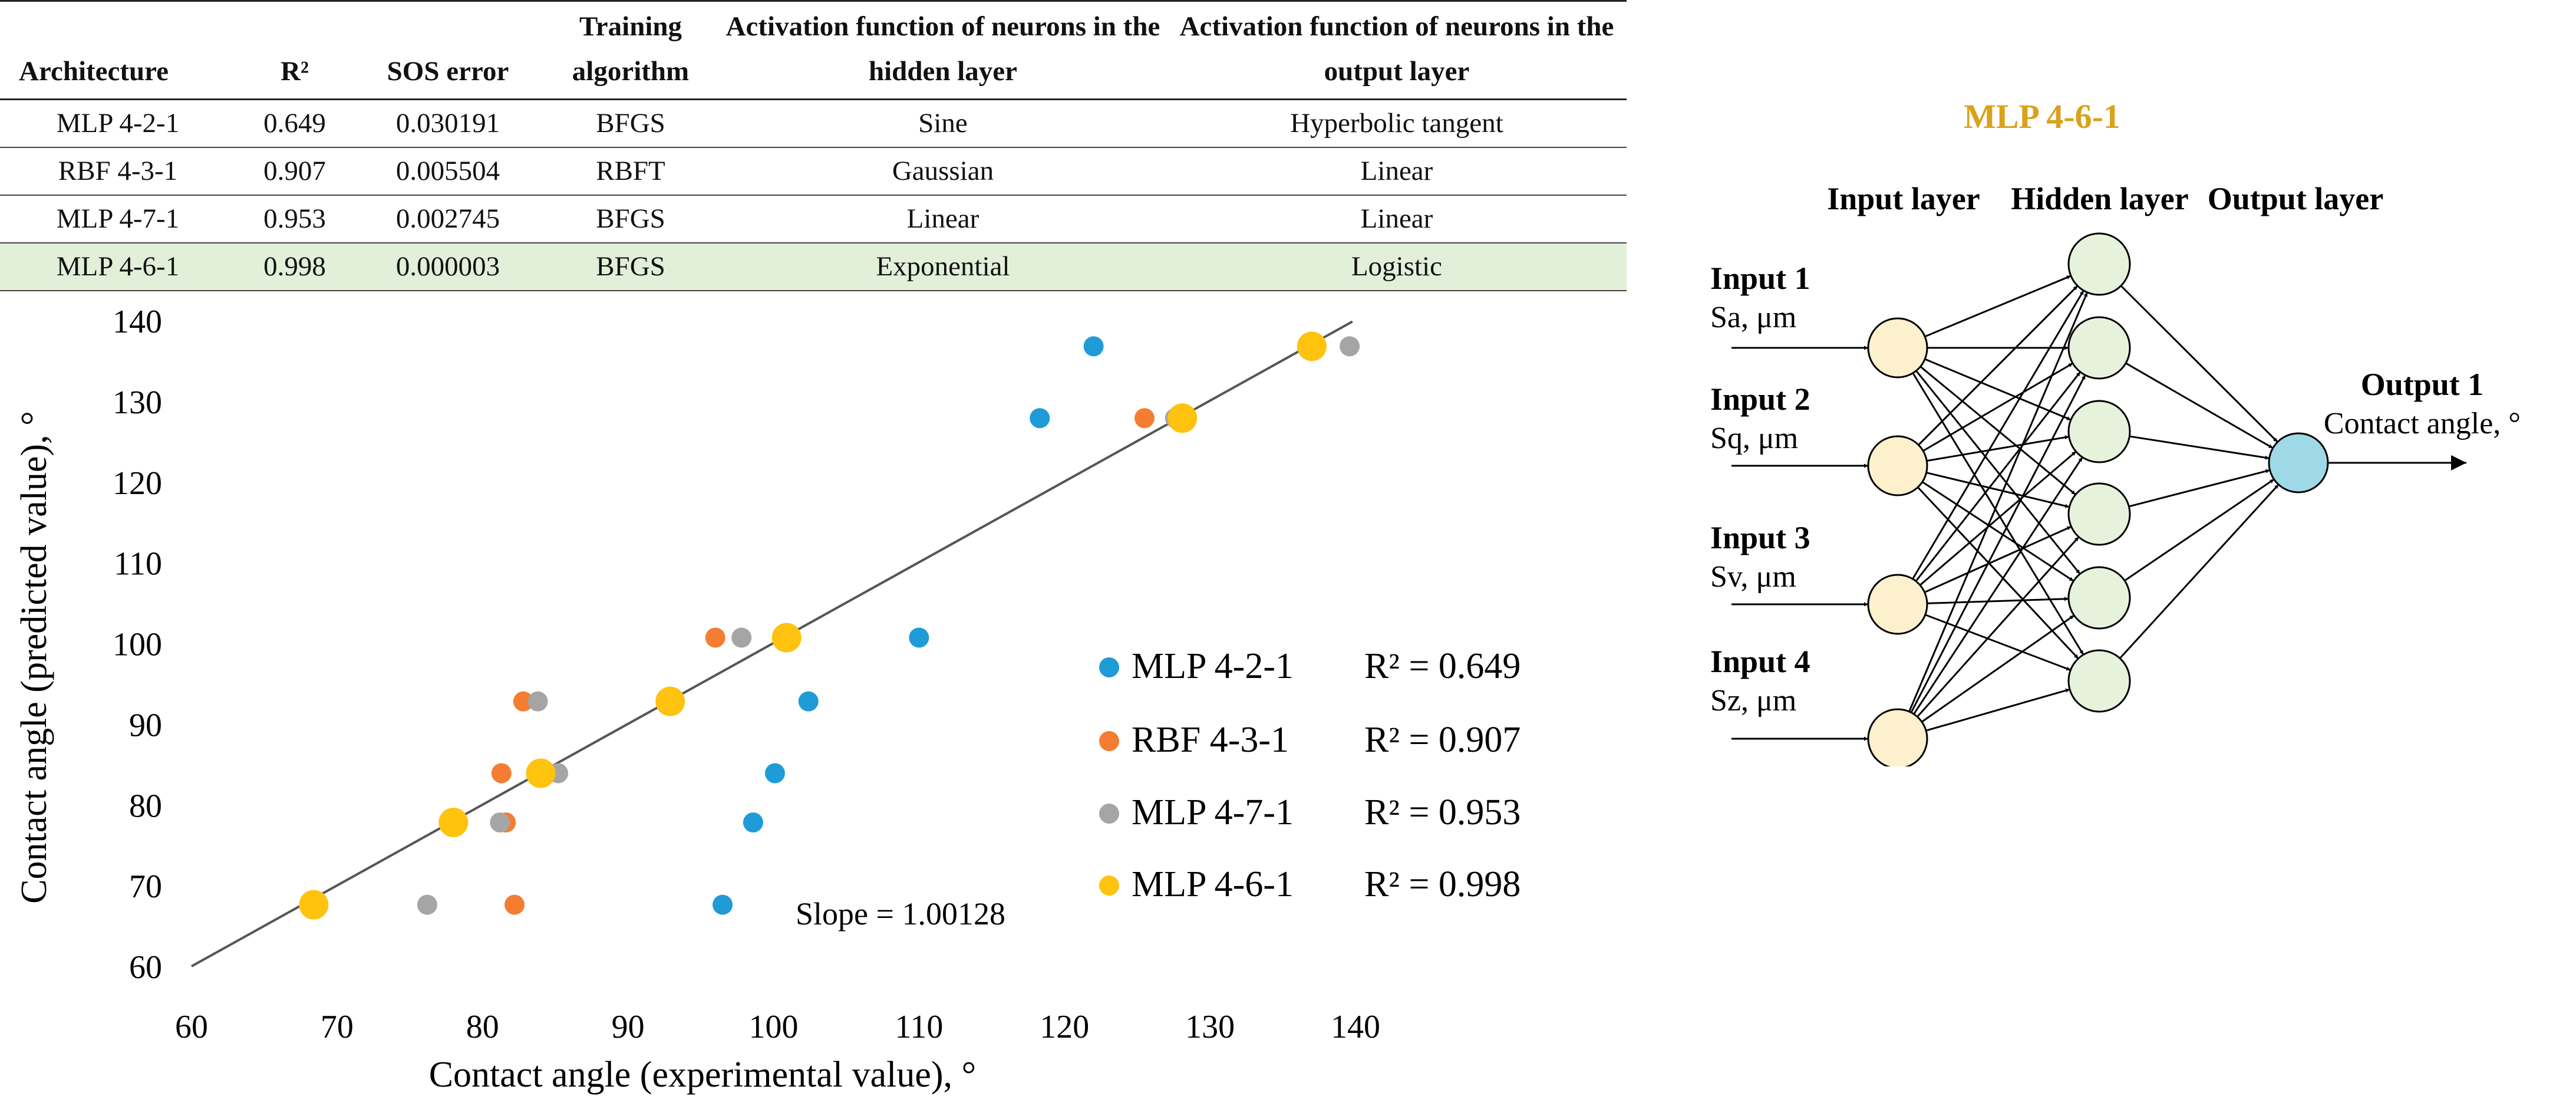 This screenshot has width=2576, height=1119. What do you see at coordinates (2422, 424) in the screenshot?
I see `output-unit: Contact angle, °` at bounding box center [2422, 424].